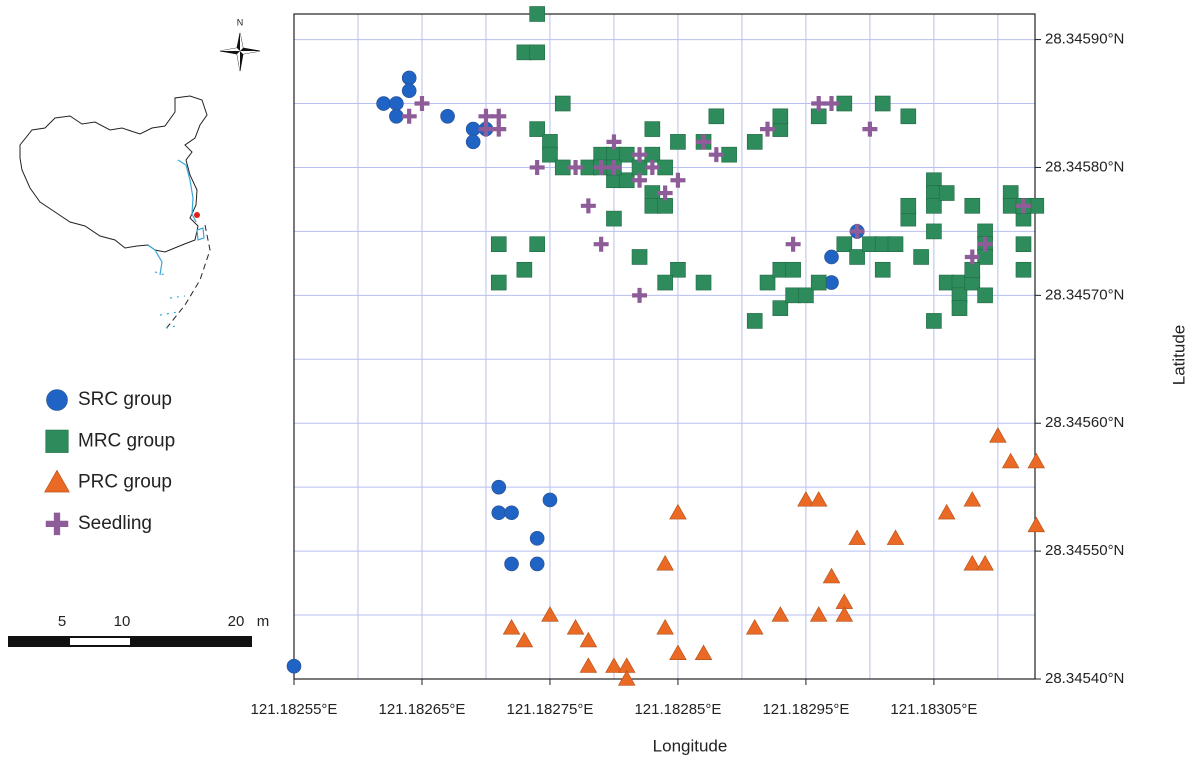  What do you see at coordinates (294, 709) in the screenshot?
I see `x-tick-label: 121.18255°E` at bounding box center [294, 709].